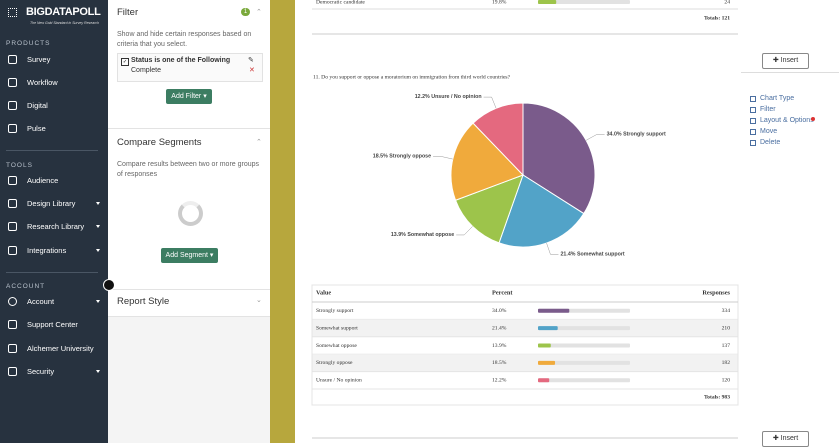 The image size is (839, 447). What do you see at coordinates (489, 209) in the screenshot?
I see `pie-slice` at bounding box center [489, 209].